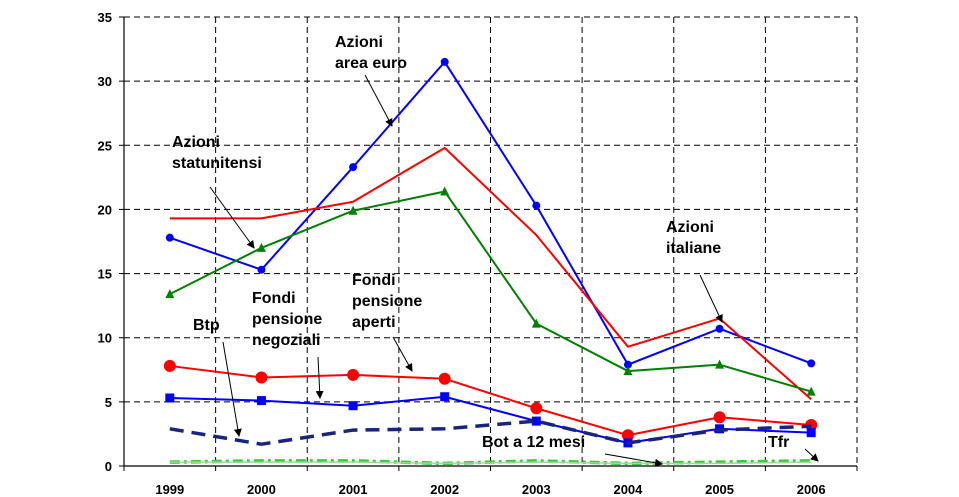 The image size is (959, 497). What do you see at coordinates (402, 354) in the screenshot?
I see `annotation-arrow-fondi_pensione_aperti` at bounding box center [402, 354].